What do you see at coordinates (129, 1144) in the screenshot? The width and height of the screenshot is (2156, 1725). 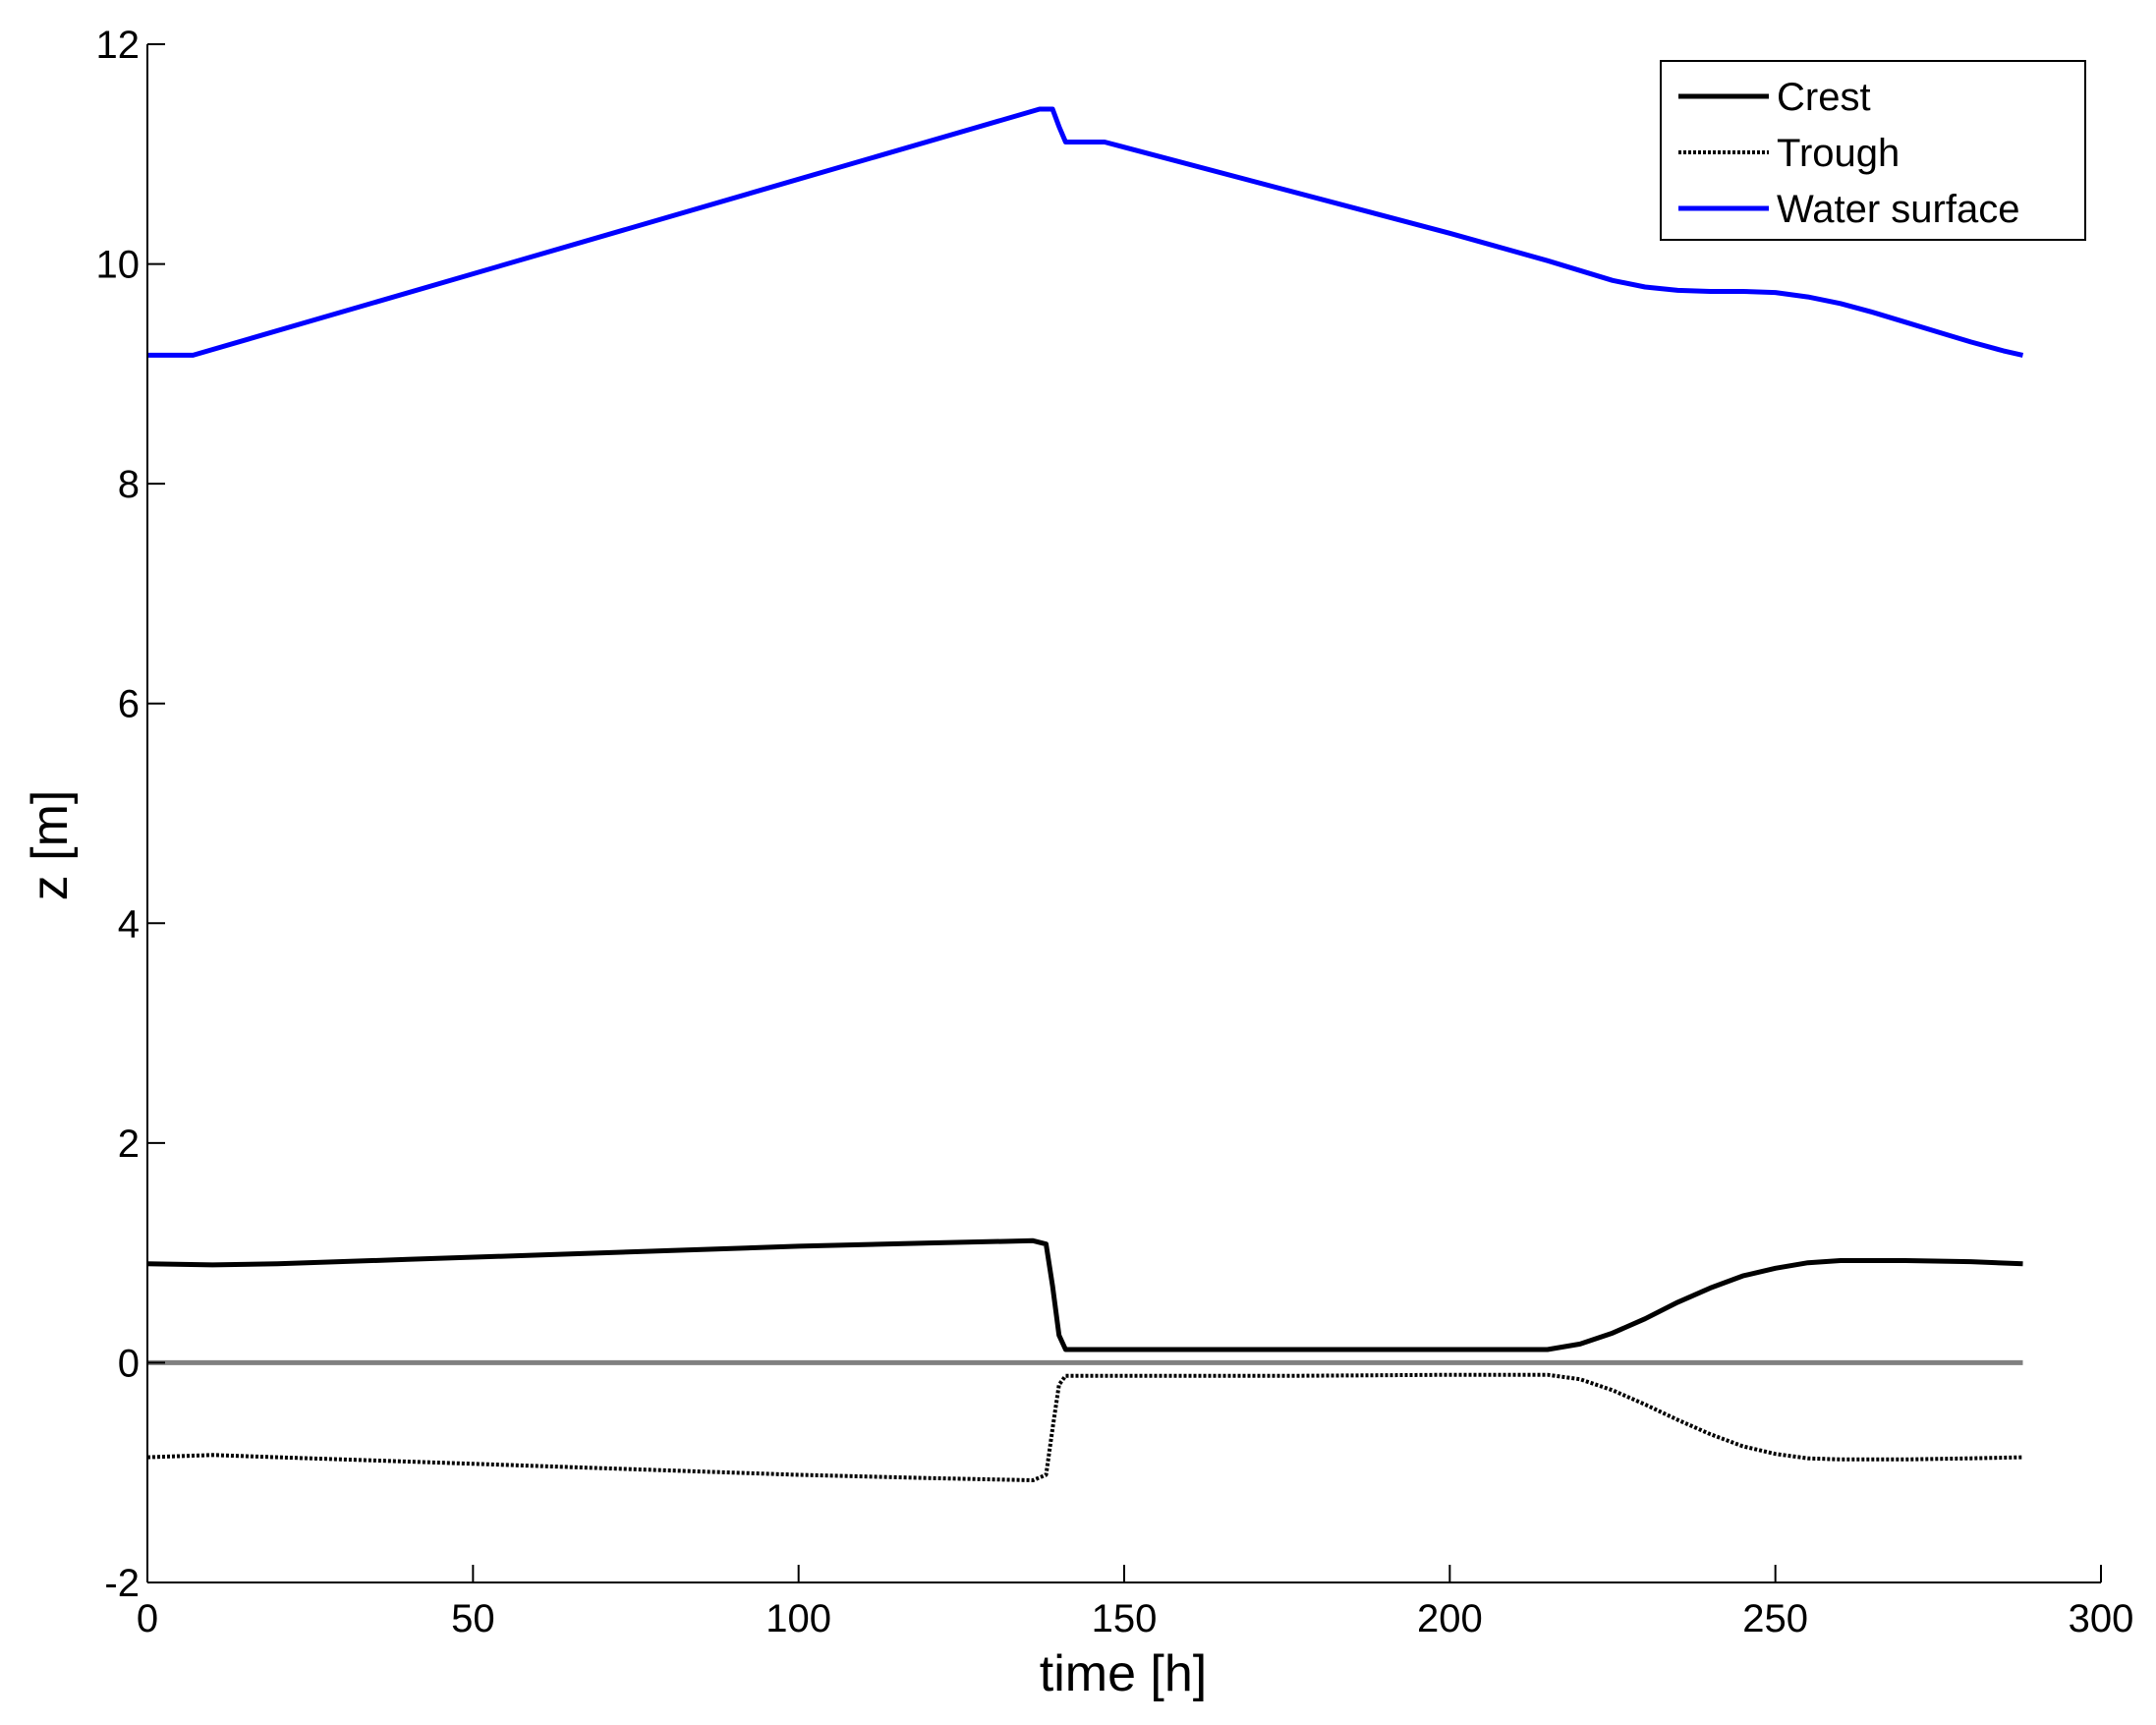 I see `y-tick-label: 2` at bounding box center [129, 1144].